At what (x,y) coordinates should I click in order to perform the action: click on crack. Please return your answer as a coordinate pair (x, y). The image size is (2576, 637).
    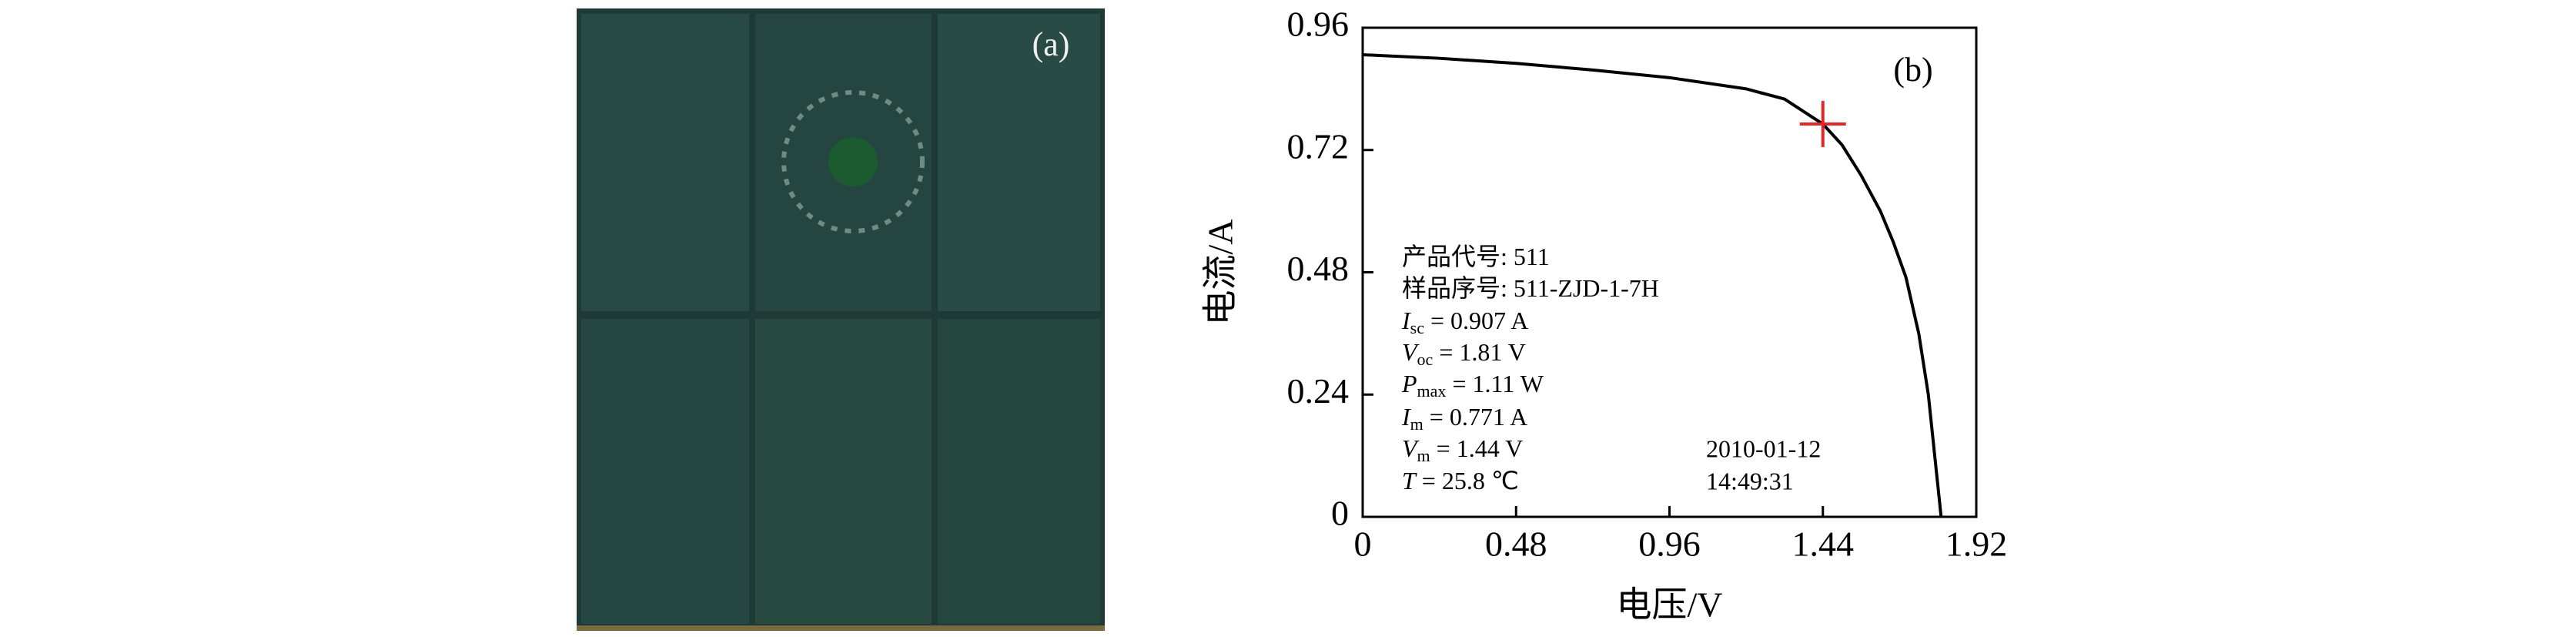
    Looking at the image, I should click on (853, 161).